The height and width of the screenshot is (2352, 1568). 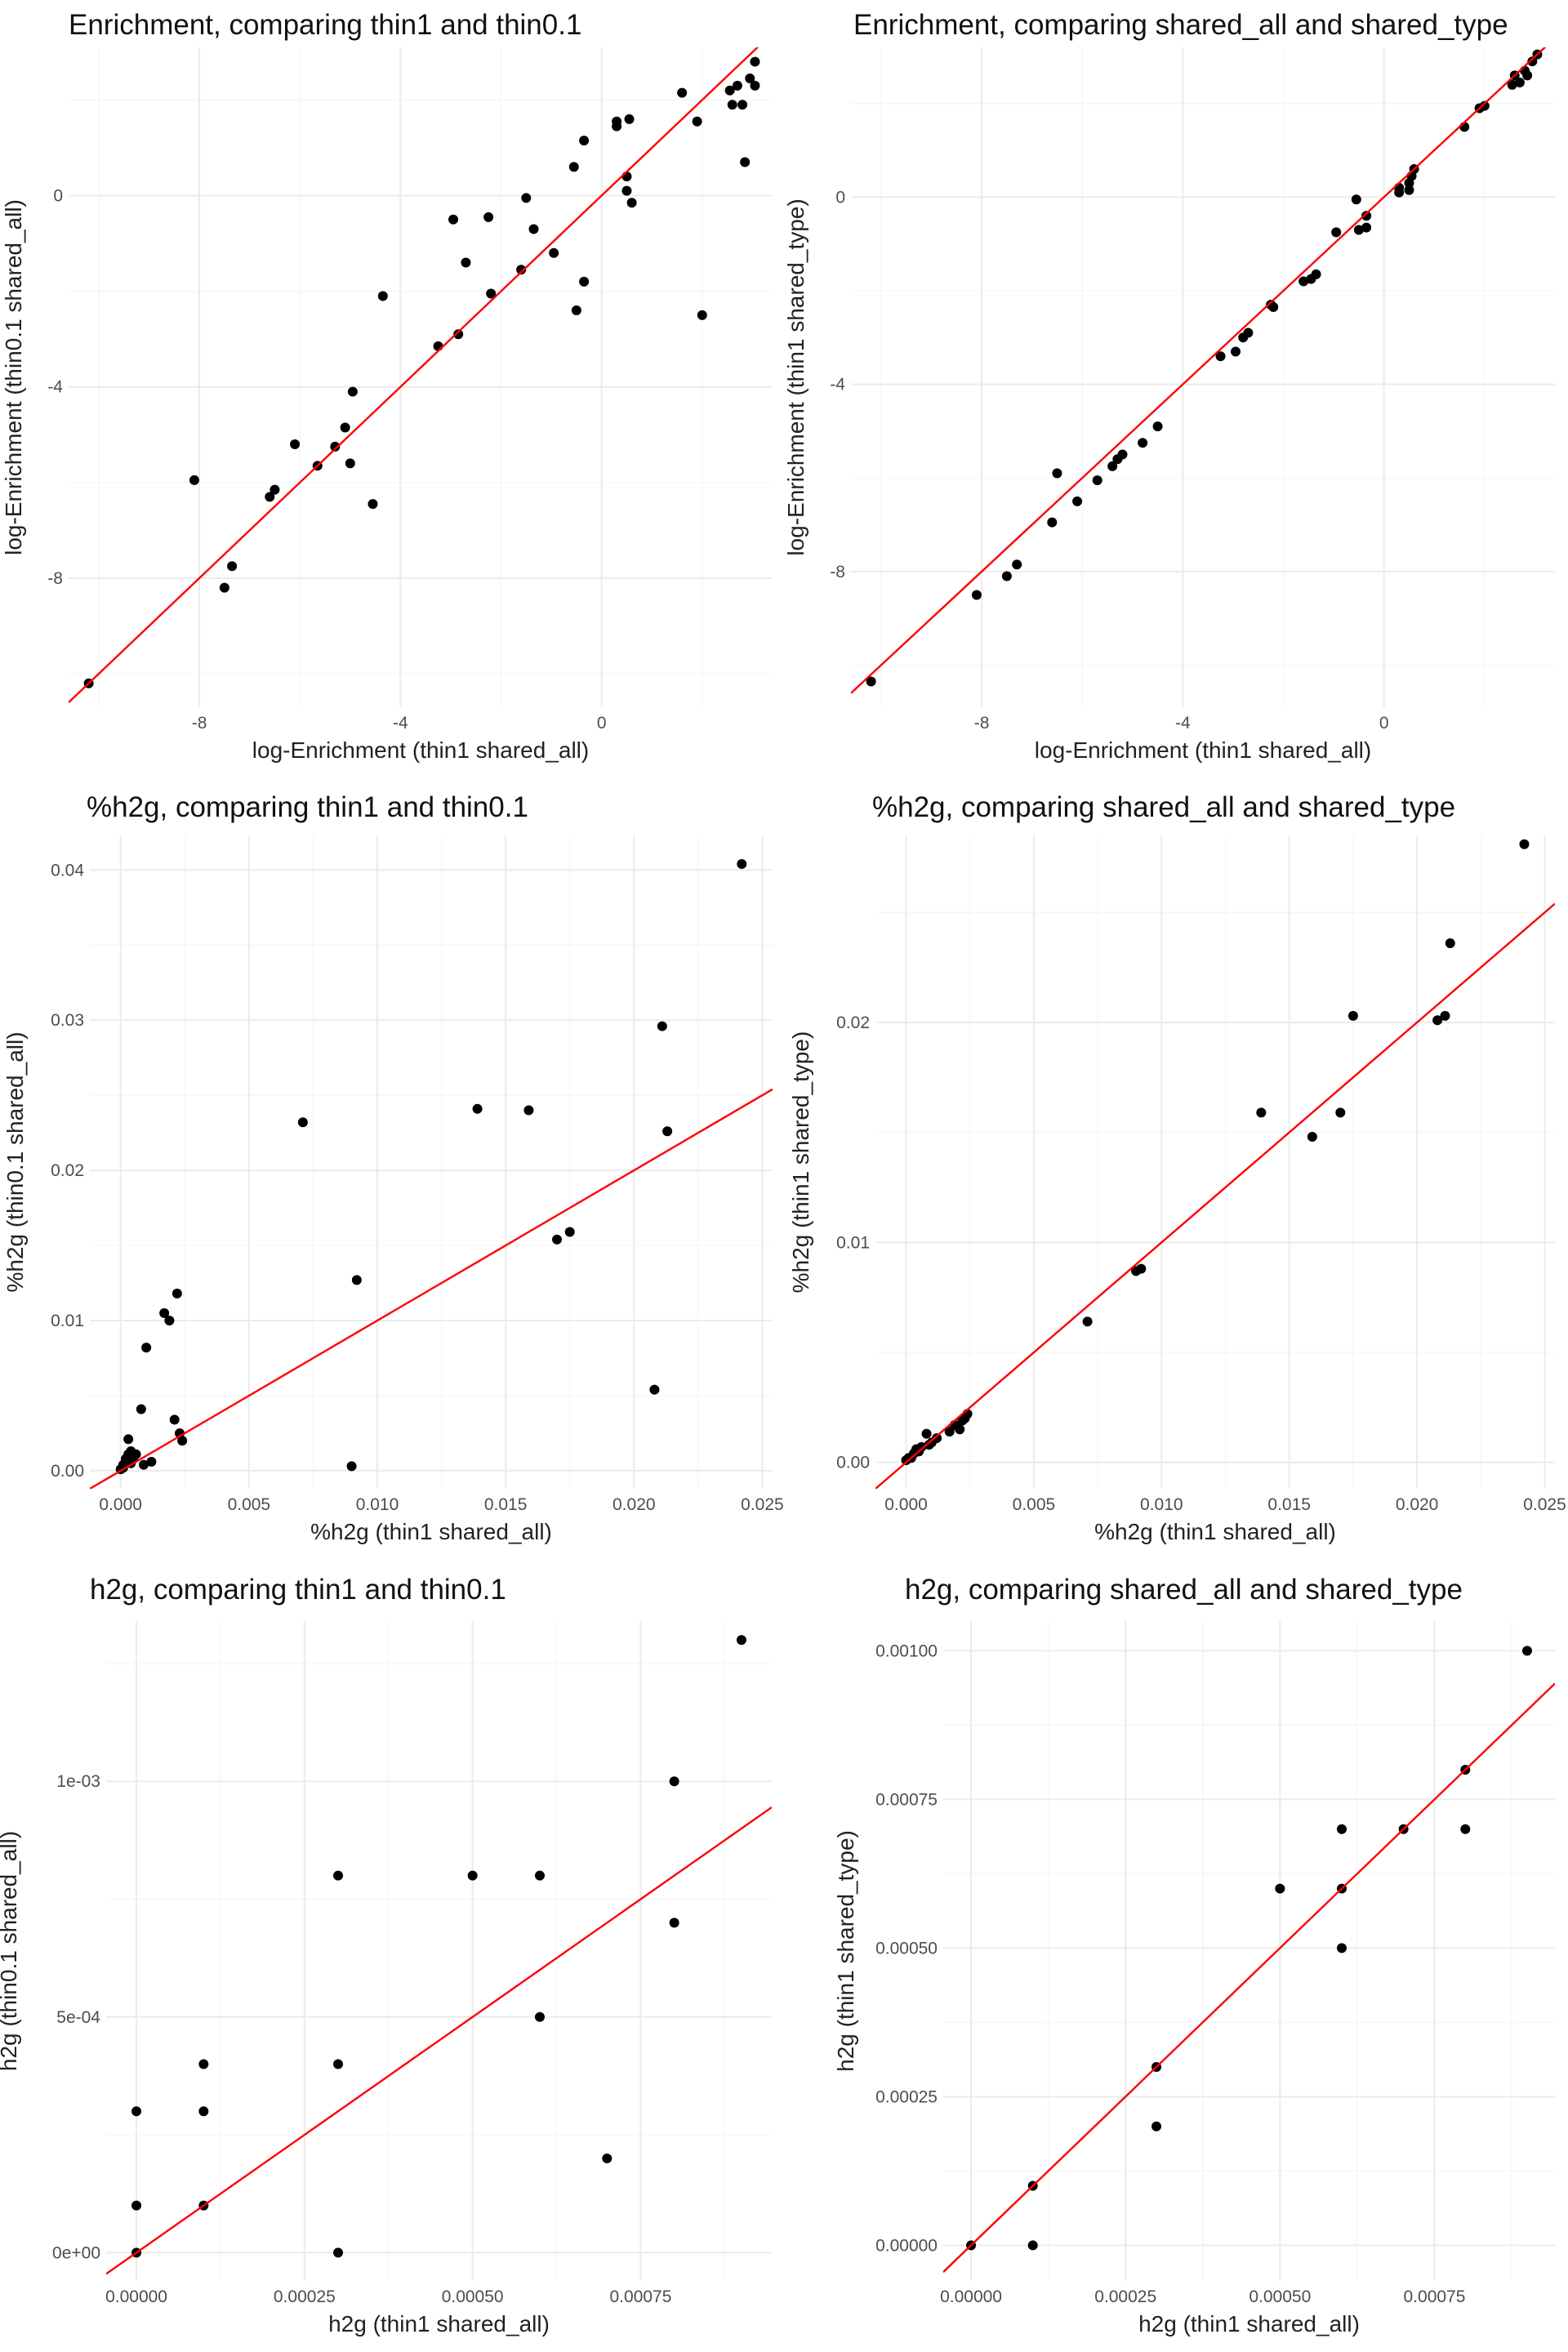 I want to click on x-tick-label: 0.00075, so click(x=1435, y=2296).